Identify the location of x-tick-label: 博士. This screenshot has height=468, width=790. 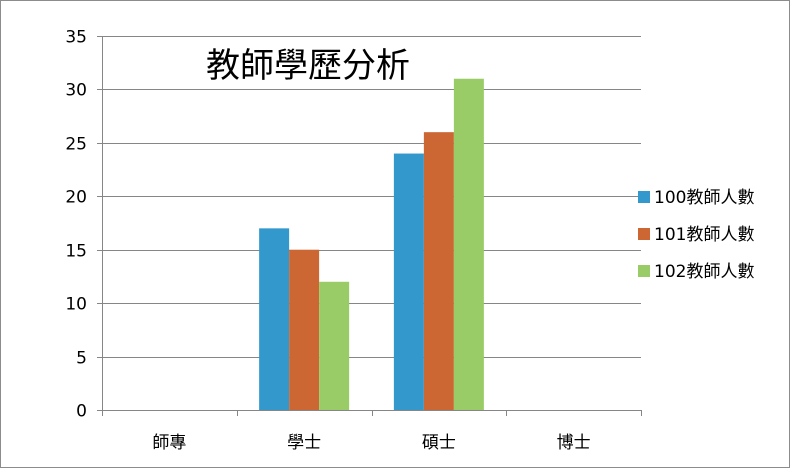
(574, 443).